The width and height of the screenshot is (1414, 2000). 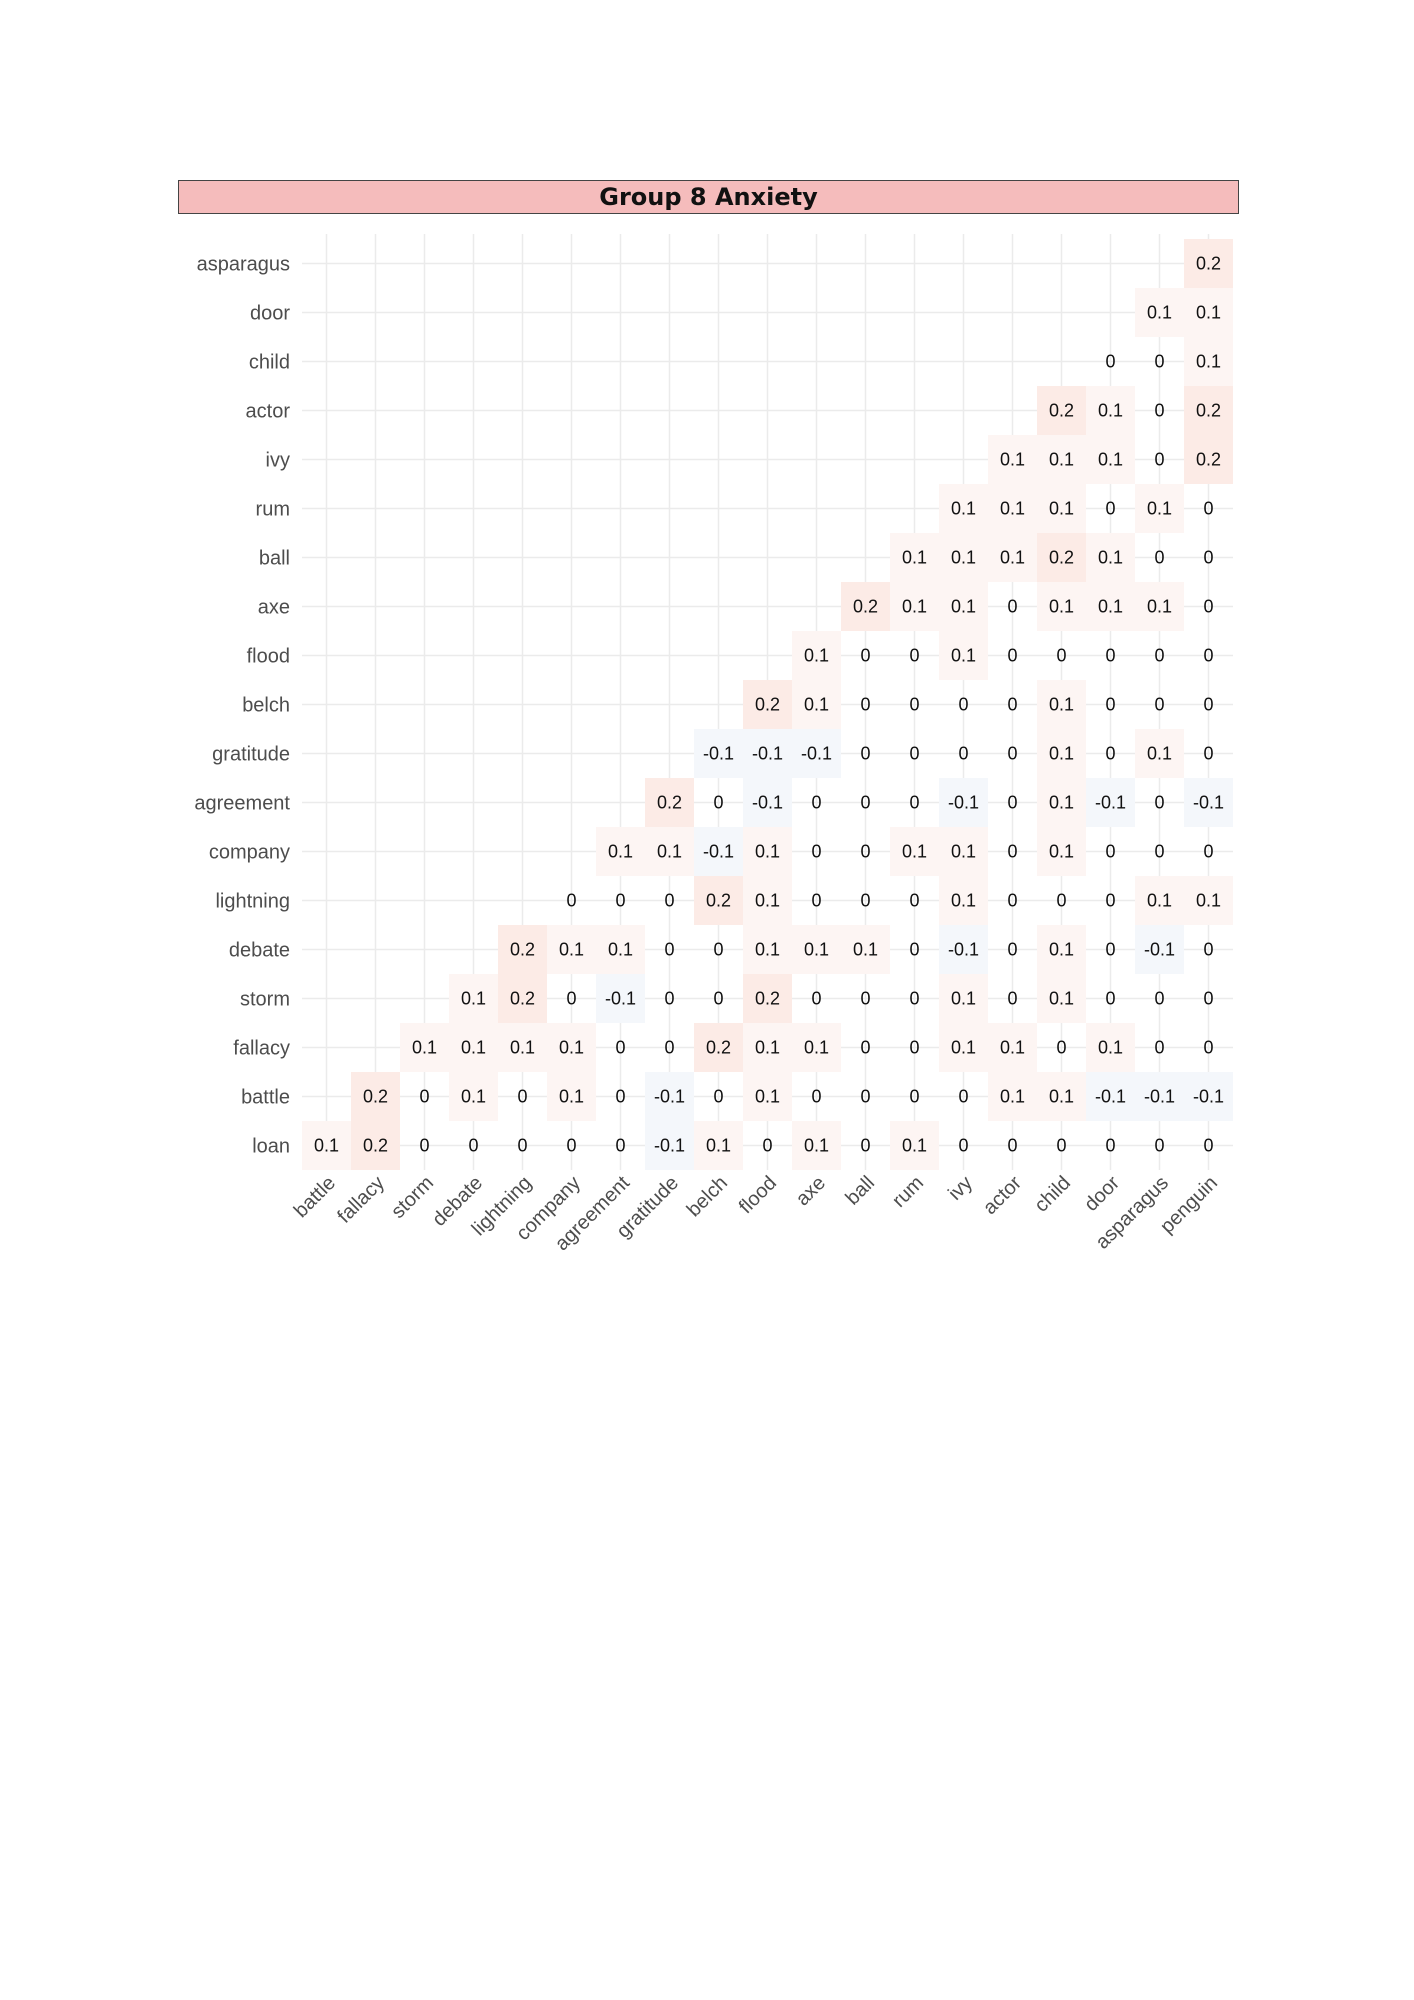 I want to click on x-tick-label: battle, so click(x=315, y=1197).